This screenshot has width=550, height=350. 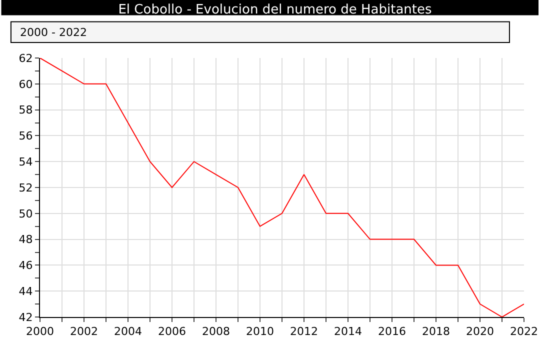 What do you see at coordinates (25, 187) in the screenshot?
I see `y-tick-label: 52` at bounding box center [25, 187].